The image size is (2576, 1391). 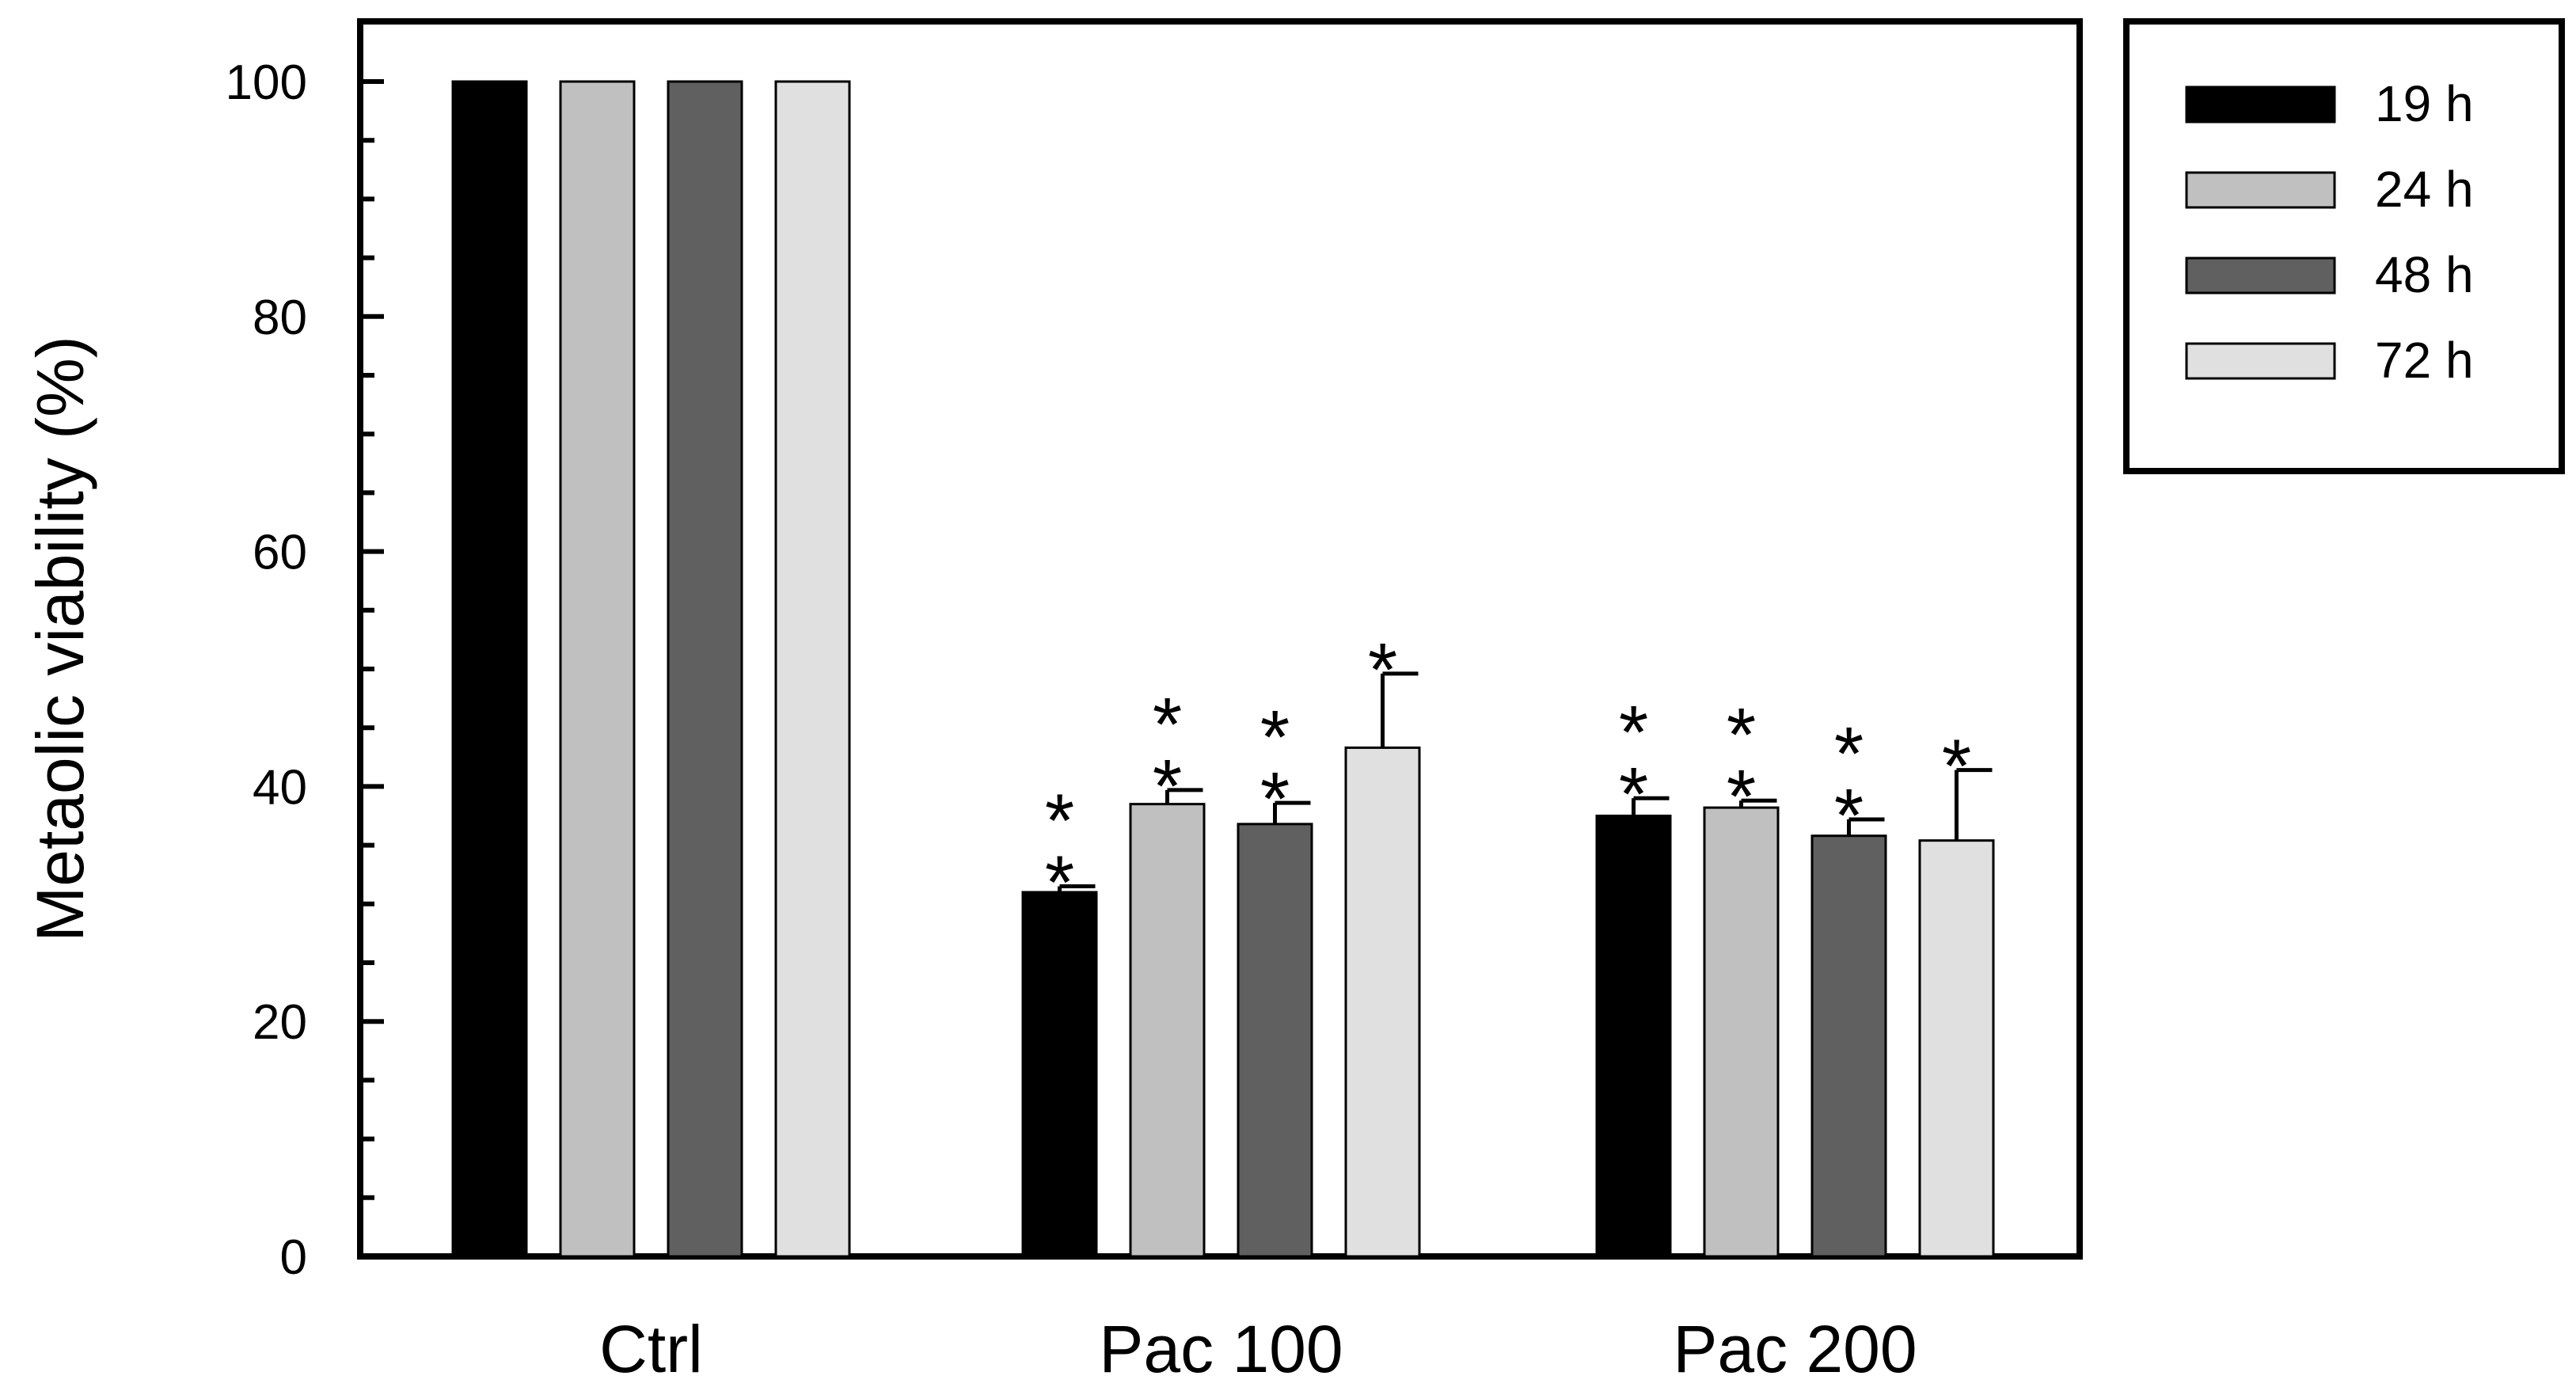 What do you see at coordinates (280, 553) in the screenshot?
I see `y-tick-label: 60` at bounding box center [280, 553].